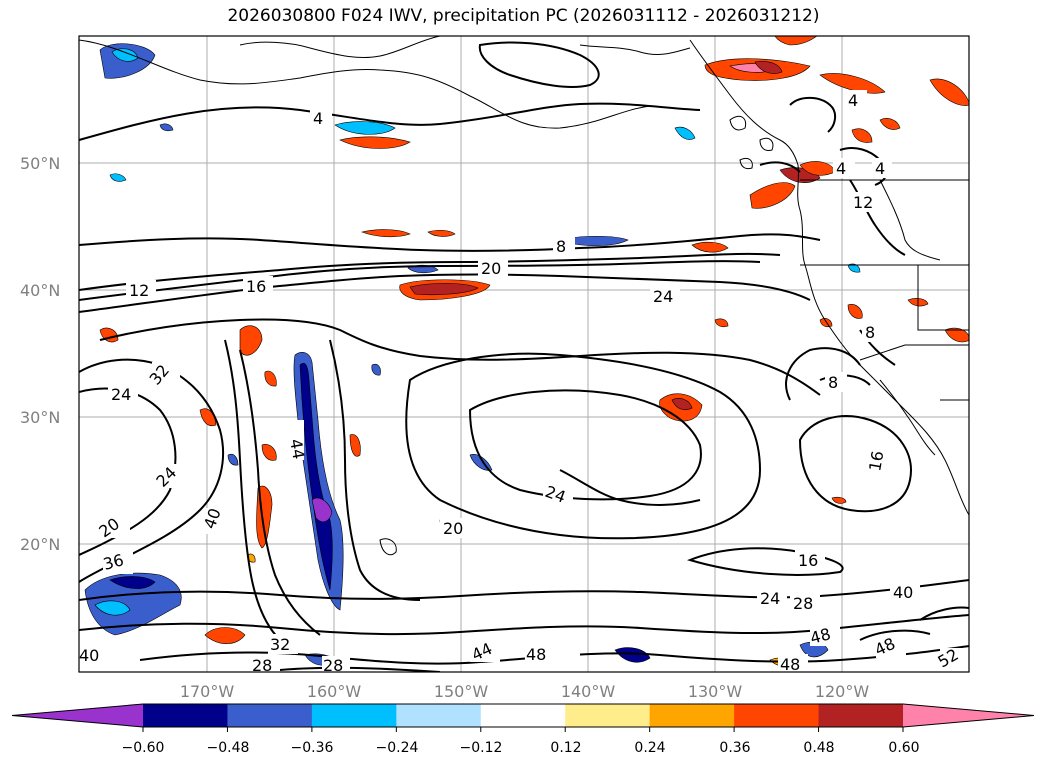  I want to click on lat-label: 20°N, so click(40, 544).